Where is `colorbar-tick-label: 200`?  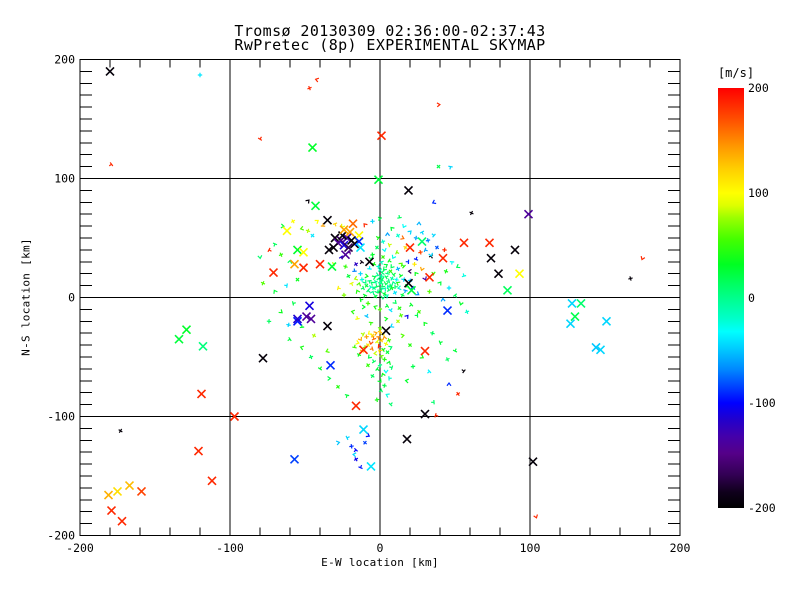 colorbar-tick-label: 200 is located at coordinates (758, 88).